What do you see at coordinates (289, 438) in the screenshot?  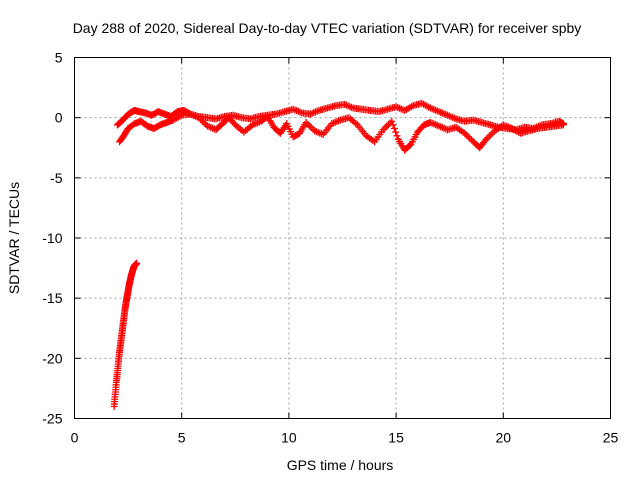 I see `x-tick-label: 10` at bounding box center [289, 438].